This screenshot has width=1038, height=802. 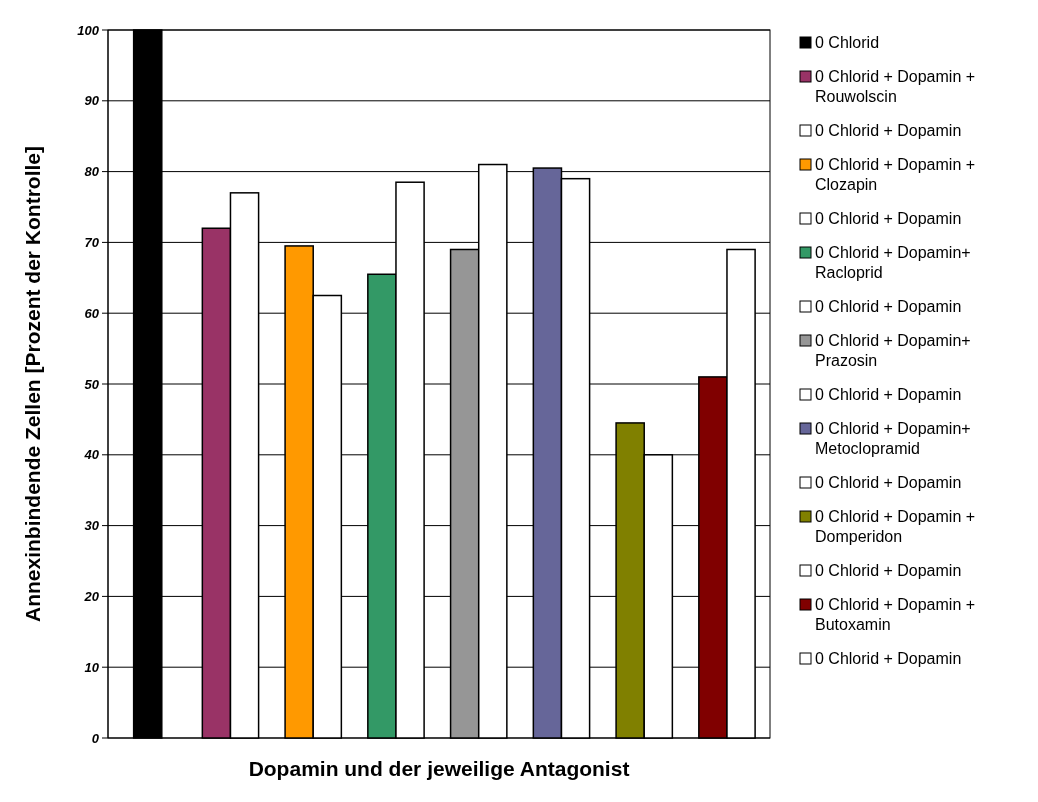 I want to click on y-tick-label: 0, so click(x=95, y=738).